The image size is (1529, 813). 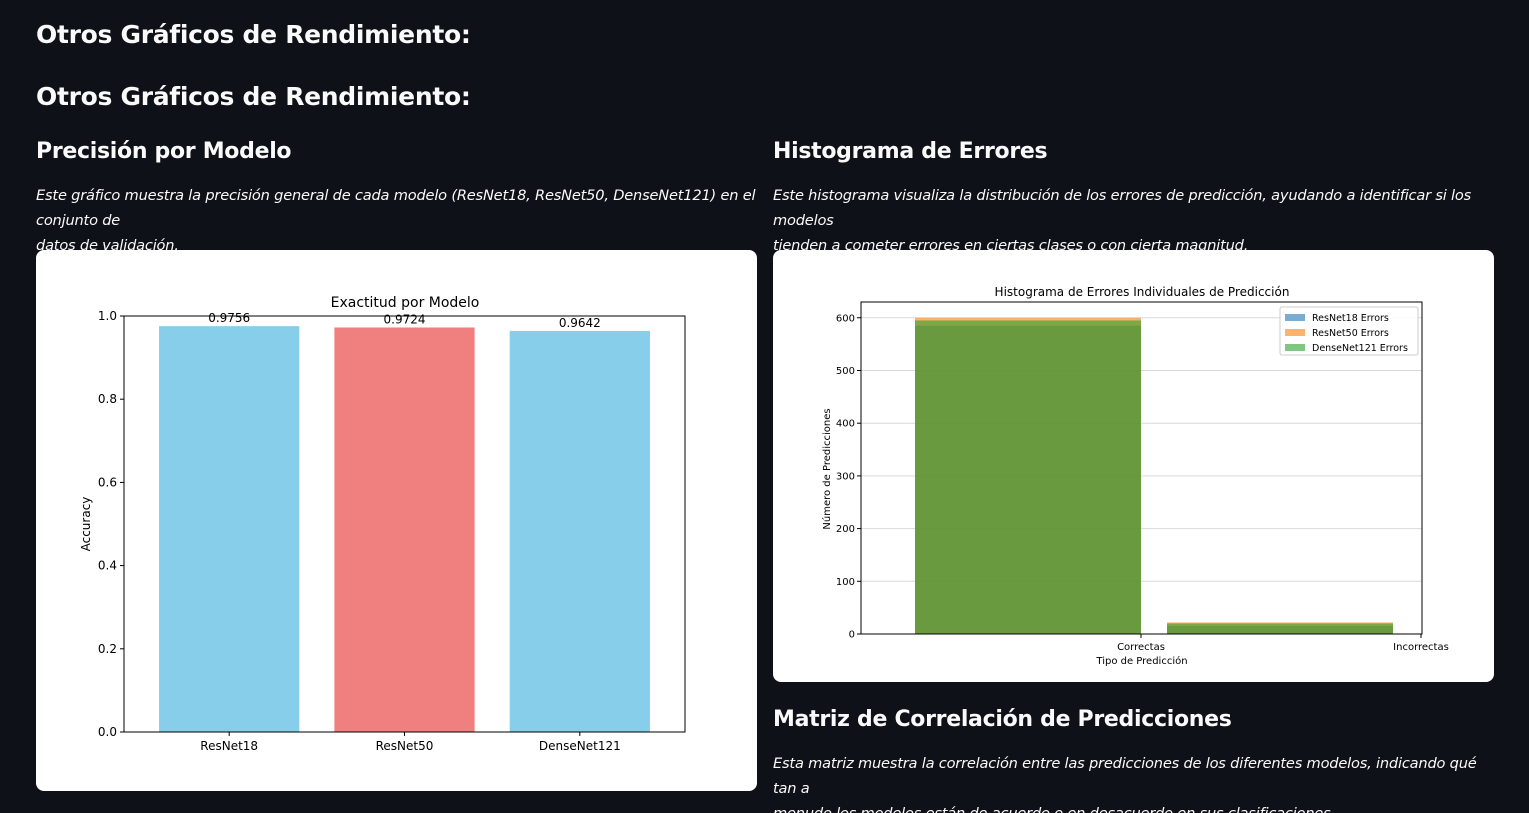 What do you see at coordinates (910, 151) in the screenshot?
I see `histogram-heading: Histograma de Errores` at bounding box center [910, 151].